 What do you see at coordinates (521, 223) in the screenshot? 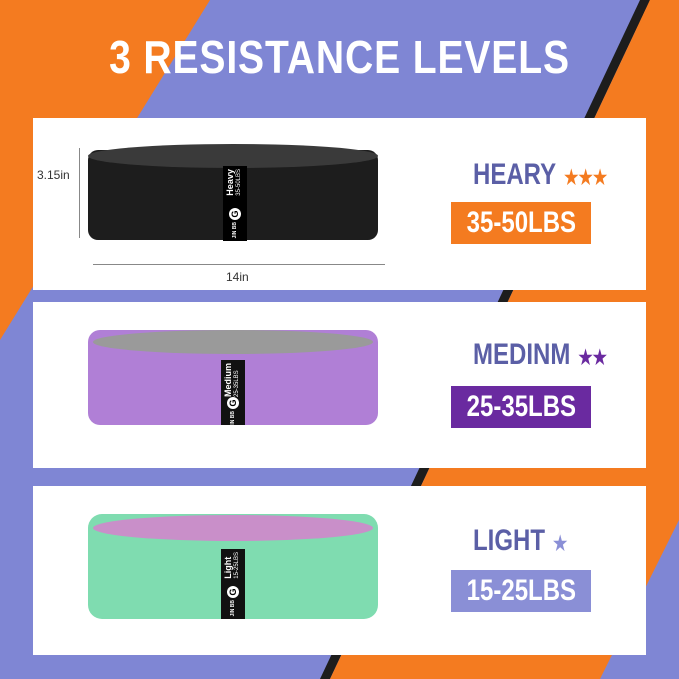
I see `weight-badge: 35-50LBS` at bounding box center [521, 223].